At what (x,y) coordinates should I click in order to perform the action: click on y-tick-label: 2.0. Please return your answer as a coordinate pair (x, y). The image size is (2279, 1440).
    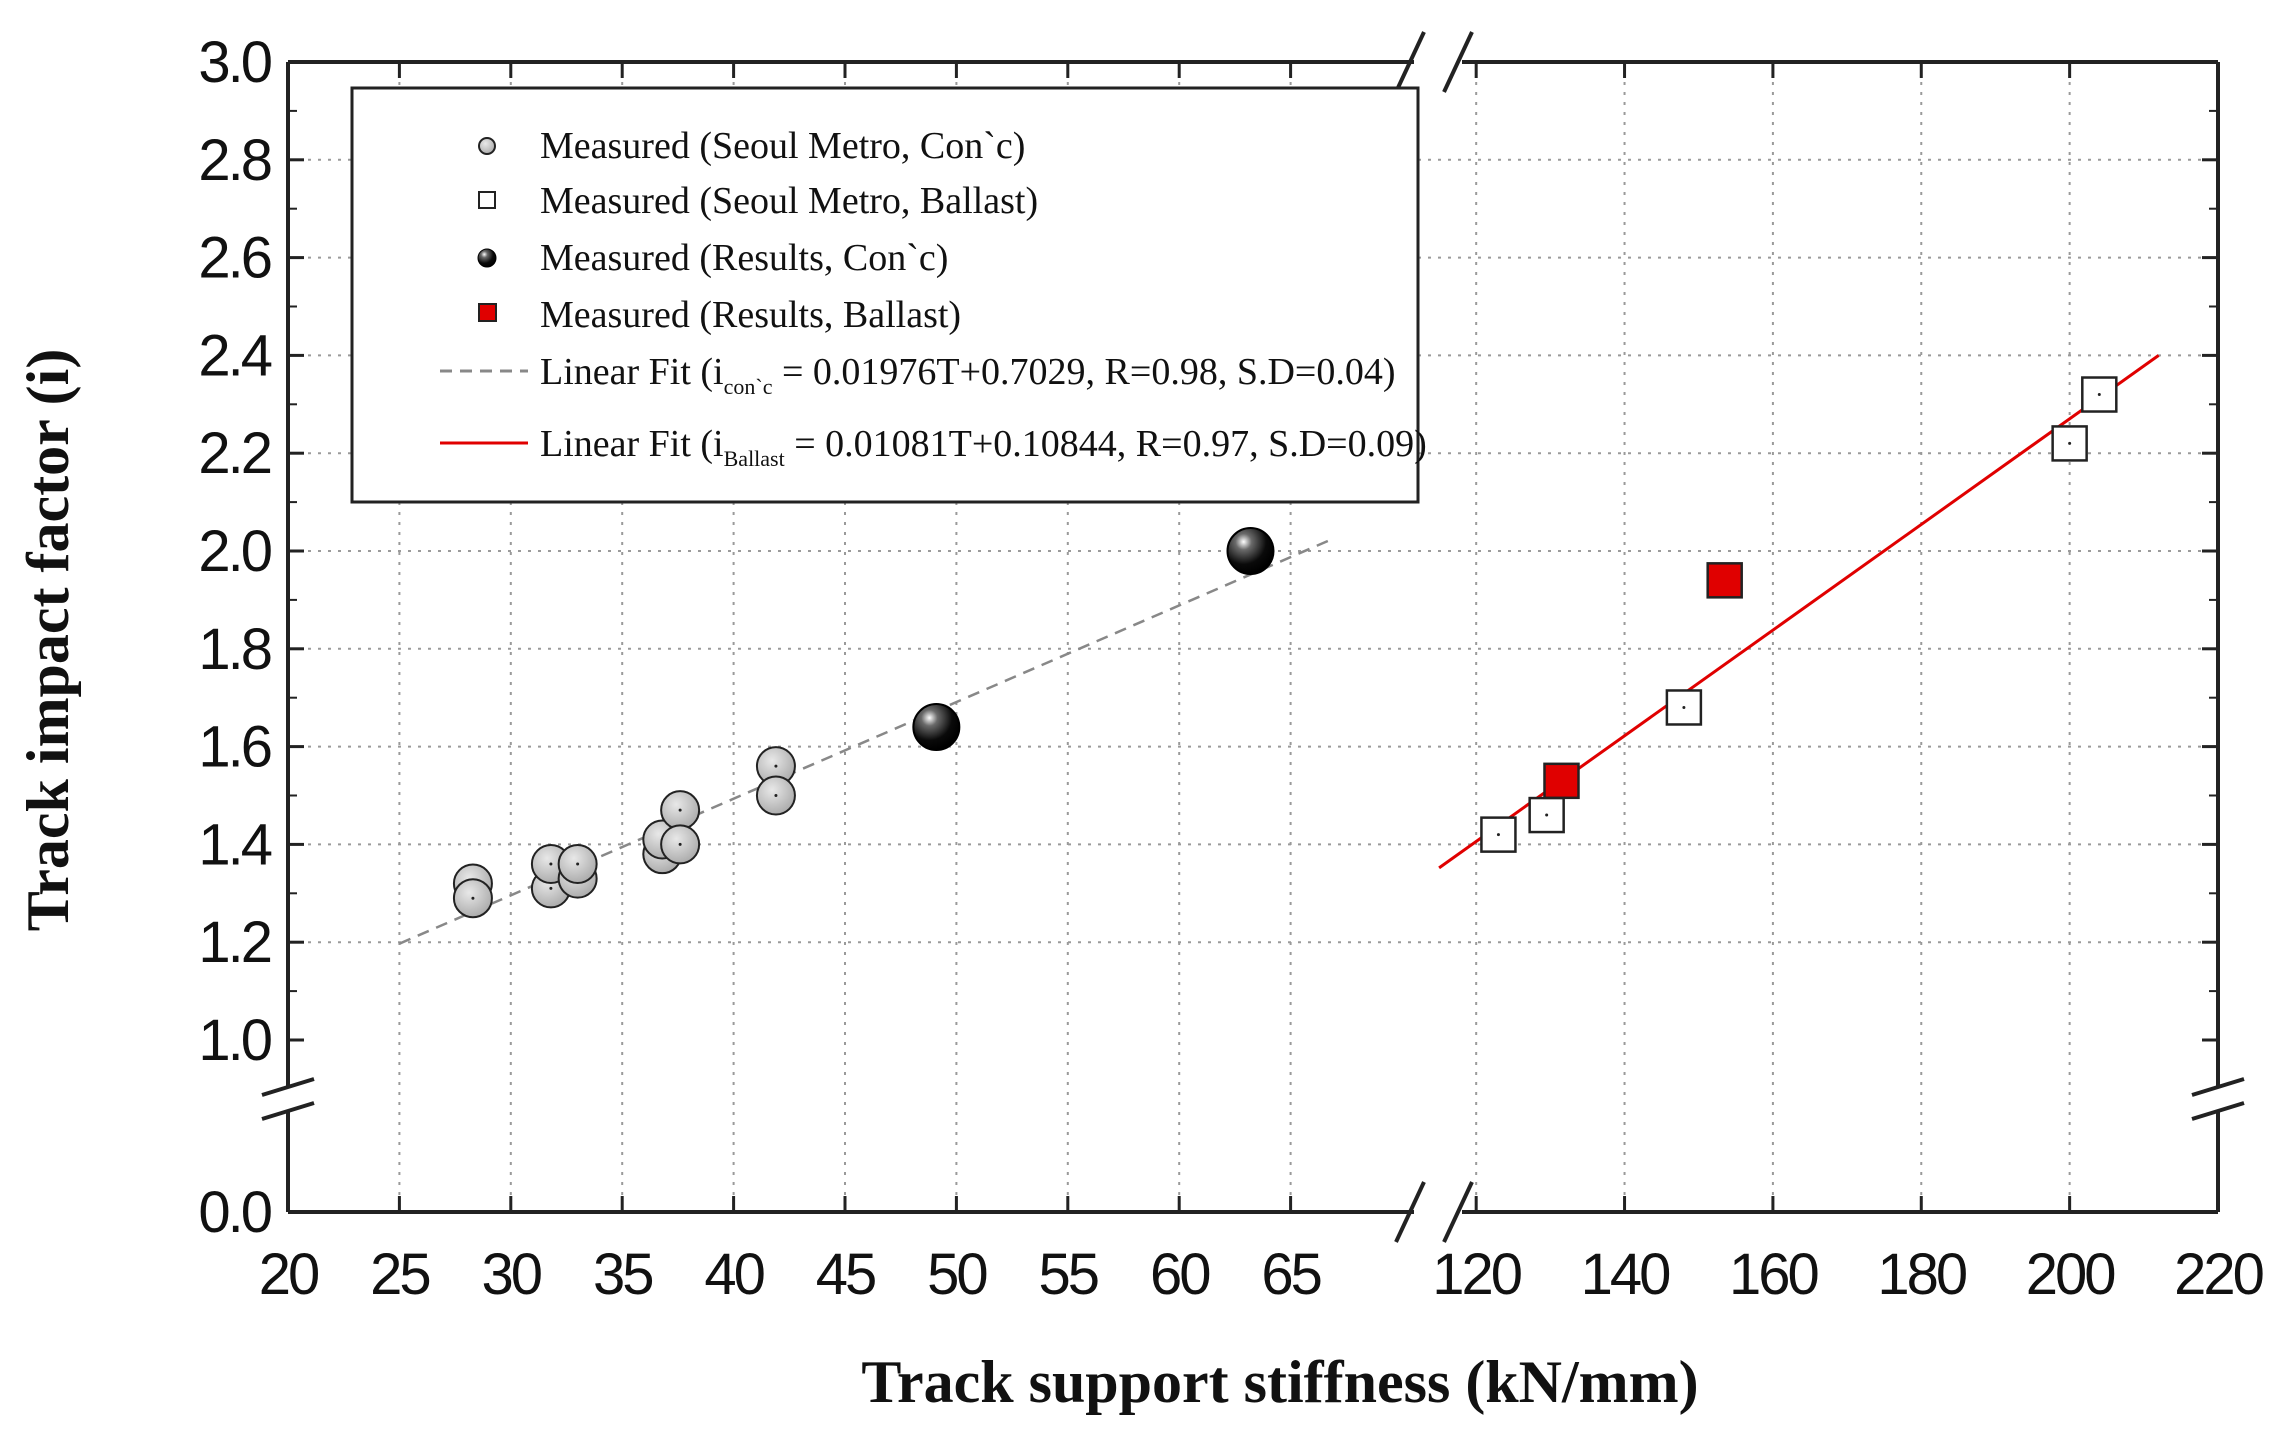
    Looking at the image, I should click on (234, 551).